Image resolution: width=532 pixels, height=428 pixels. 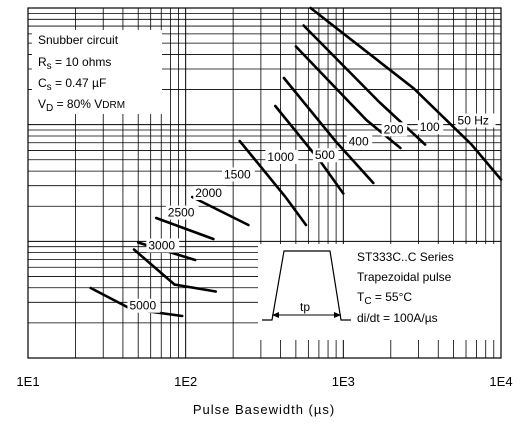 I want to click on curve-label-2000: 2000, so click(x=208, y=193).